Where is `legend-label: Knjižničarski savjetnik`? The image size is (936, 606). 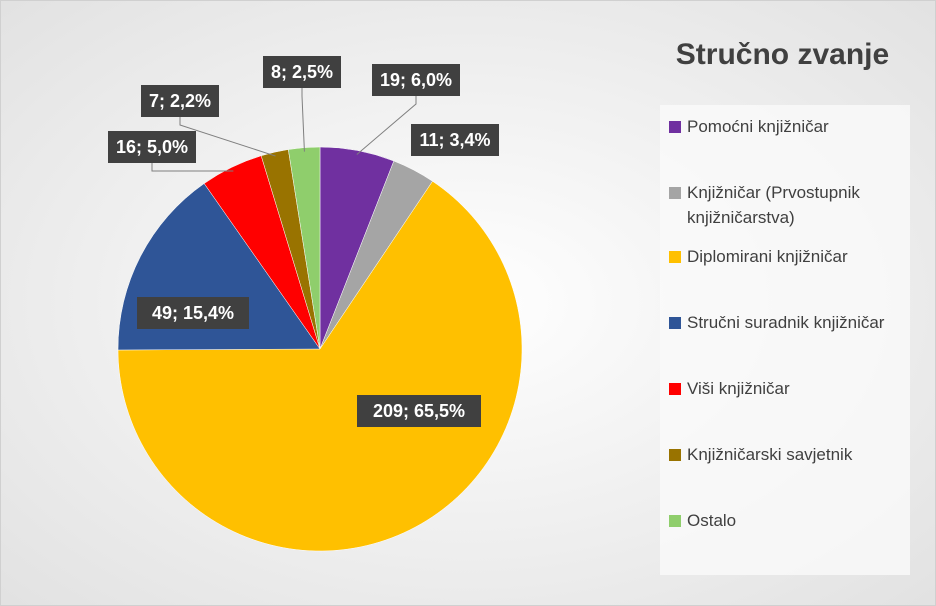
legend-label: Knjižničarski savjetnik is located at coordinates (770, 454).